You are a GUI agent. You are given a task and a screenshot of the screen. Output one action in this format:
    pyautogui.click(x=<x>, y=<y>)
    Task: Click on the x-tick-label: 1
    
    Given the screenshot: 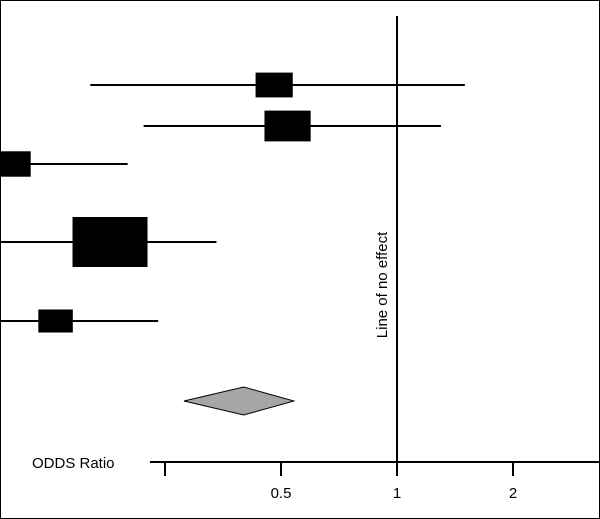 What is the action you would take?
    pyautogui.click(x=397, y=493)
    